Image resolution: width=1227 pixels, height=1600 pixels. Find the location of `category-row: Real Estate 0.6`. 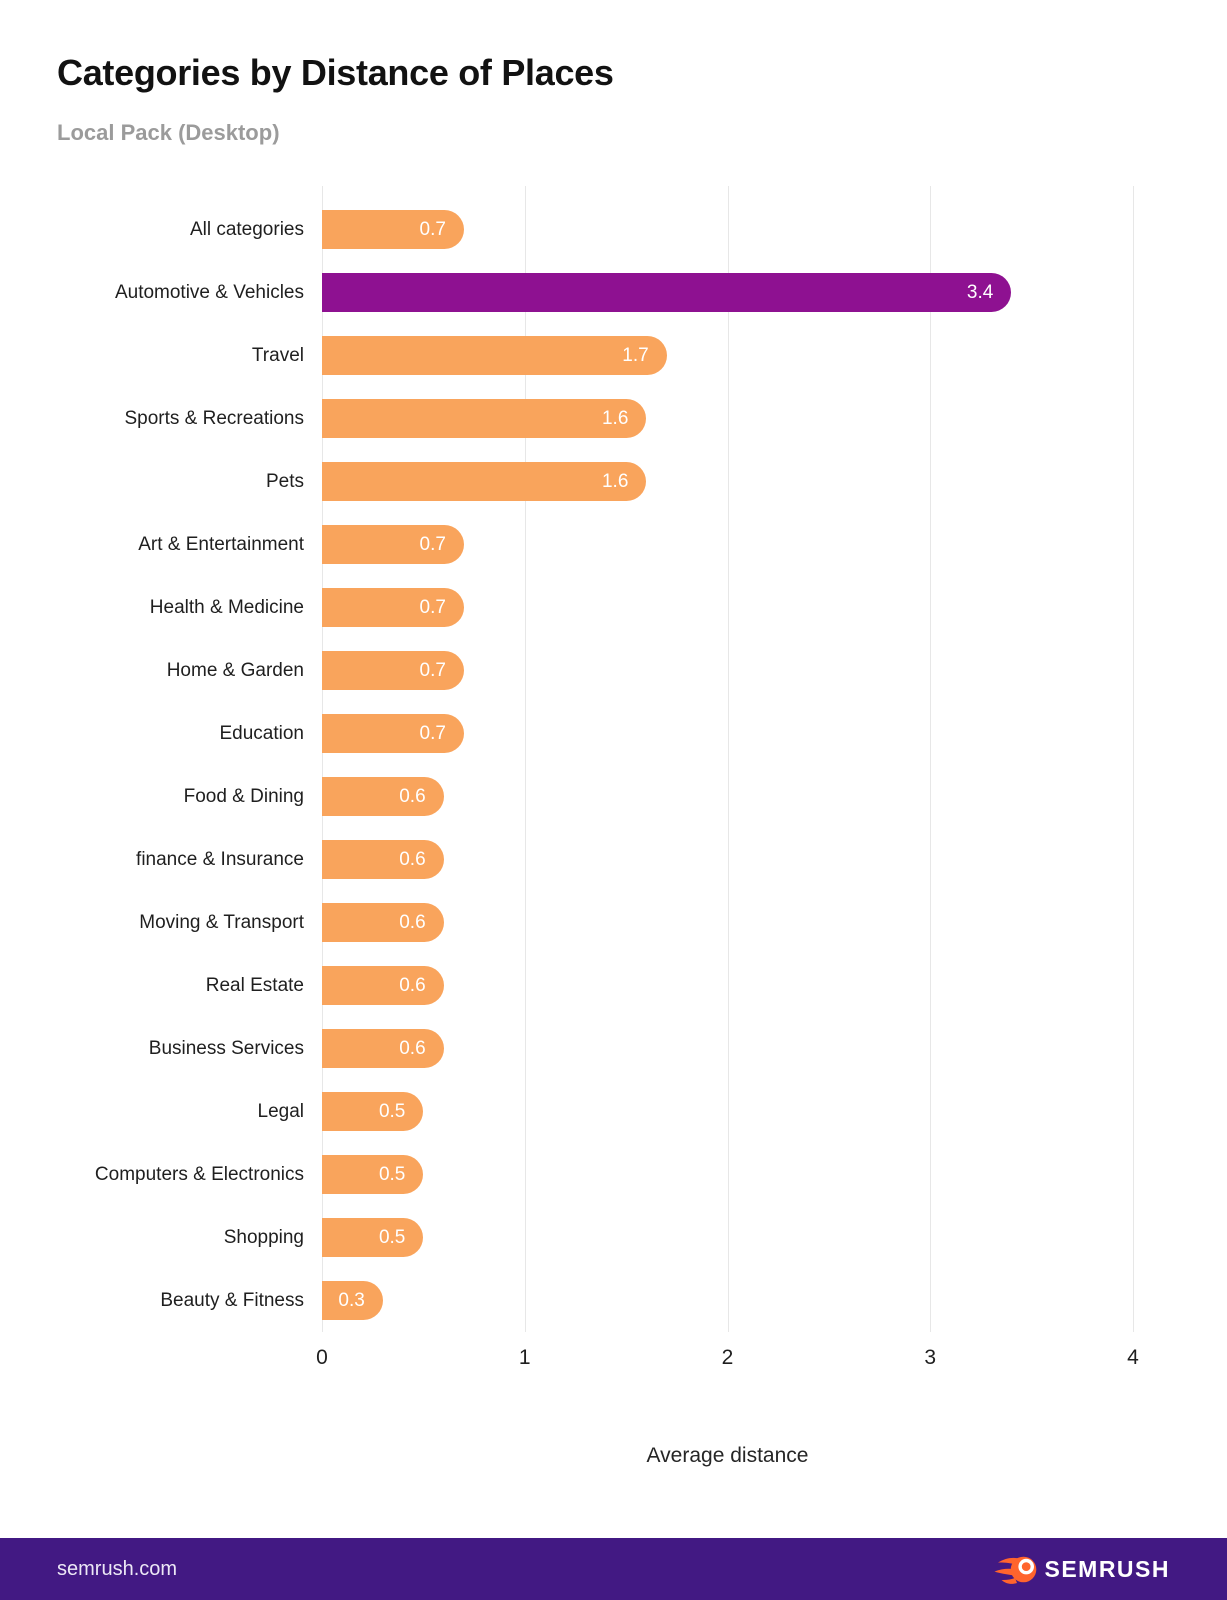

category-row: Real Estate 0.6 is located at coordinates (595, 985).